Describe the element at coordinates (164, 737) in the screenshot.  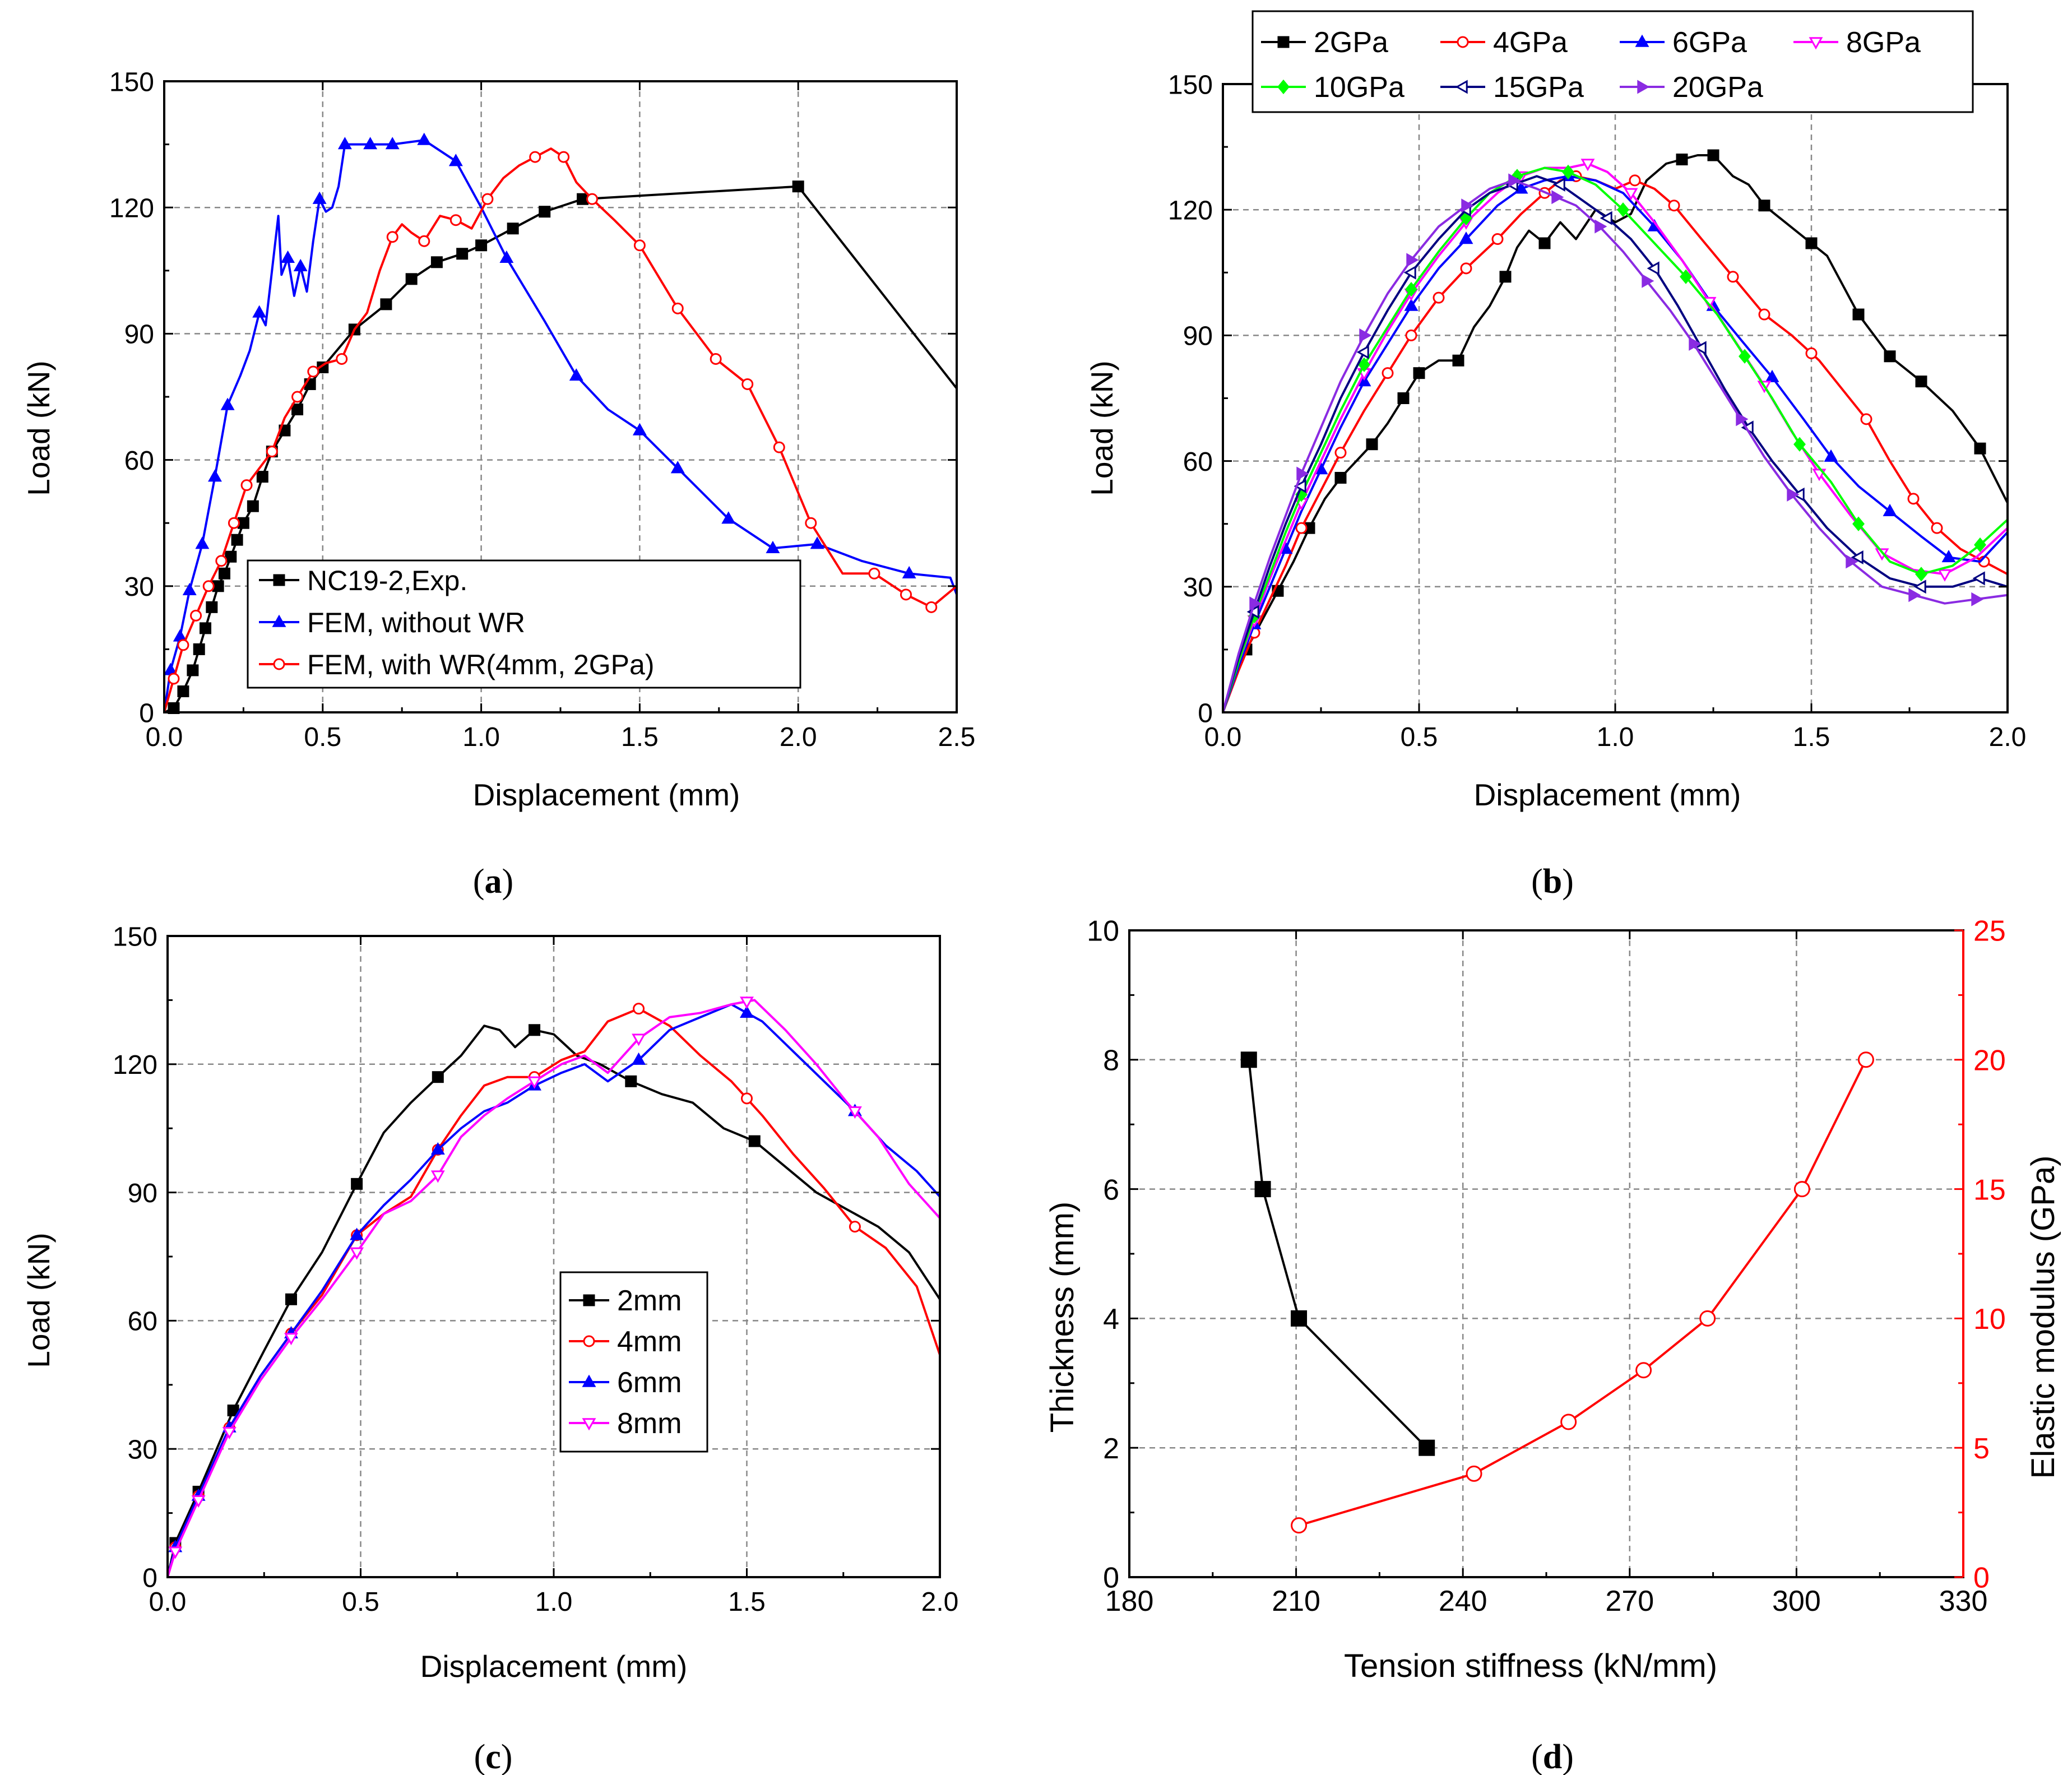
I see `x-tick-label: 0.0` at that location.